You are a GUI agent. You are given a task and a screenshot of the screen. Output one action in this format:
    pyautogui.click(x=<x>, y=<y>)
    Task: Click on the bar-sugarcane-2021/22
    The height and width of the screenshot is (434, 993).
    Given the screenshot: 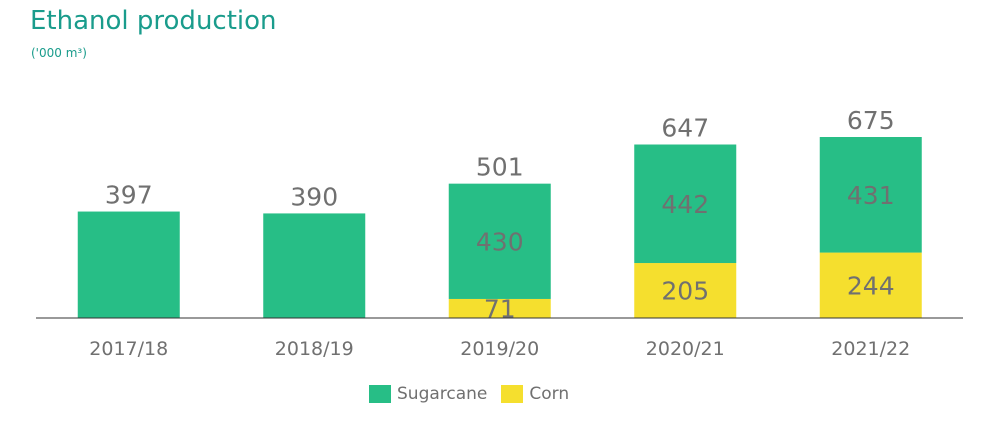 What is the action you would take?
    pyautogui.click(x=870, y=195)
    